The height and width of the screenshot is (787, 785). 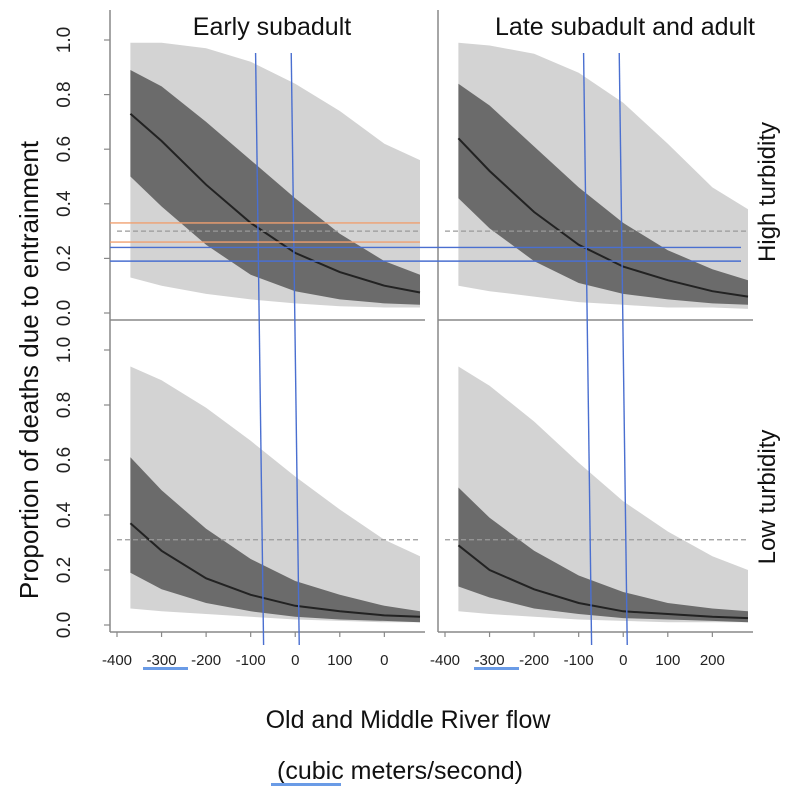 What do you see at coordinates (409, 720) in the screenshot?
I see `x-axis-label-line1: Old and Middle River flow` at bounding box center [409, 720].